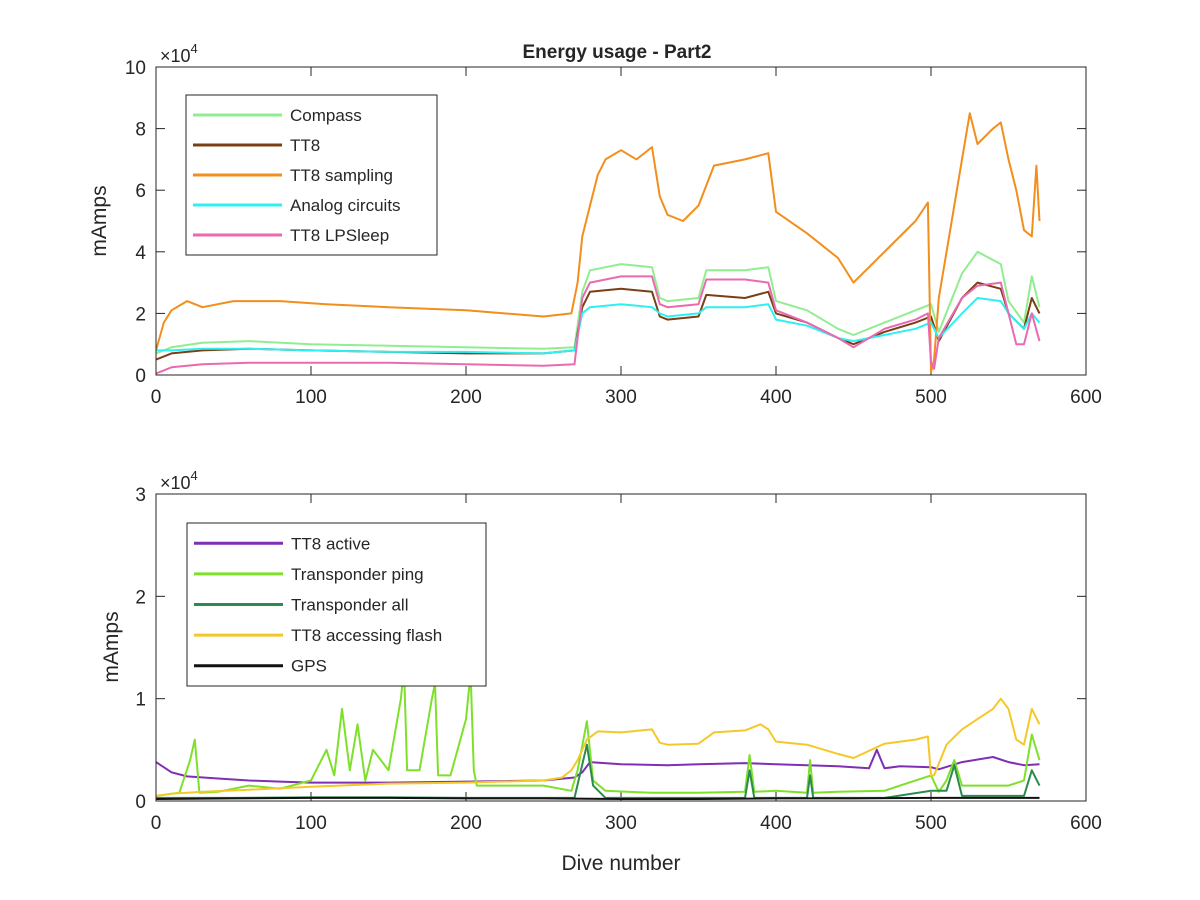  I want to click on y-tick-label: 8, so click(140, 130).